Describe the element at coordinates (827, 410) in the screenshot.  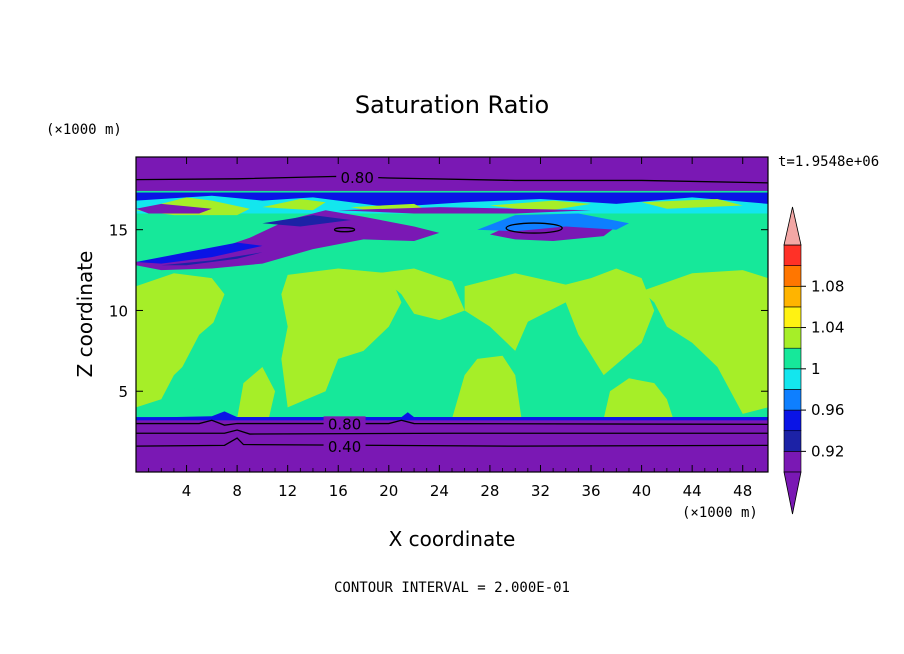
I see `colorbar-tick-label: 0.96` at that location.